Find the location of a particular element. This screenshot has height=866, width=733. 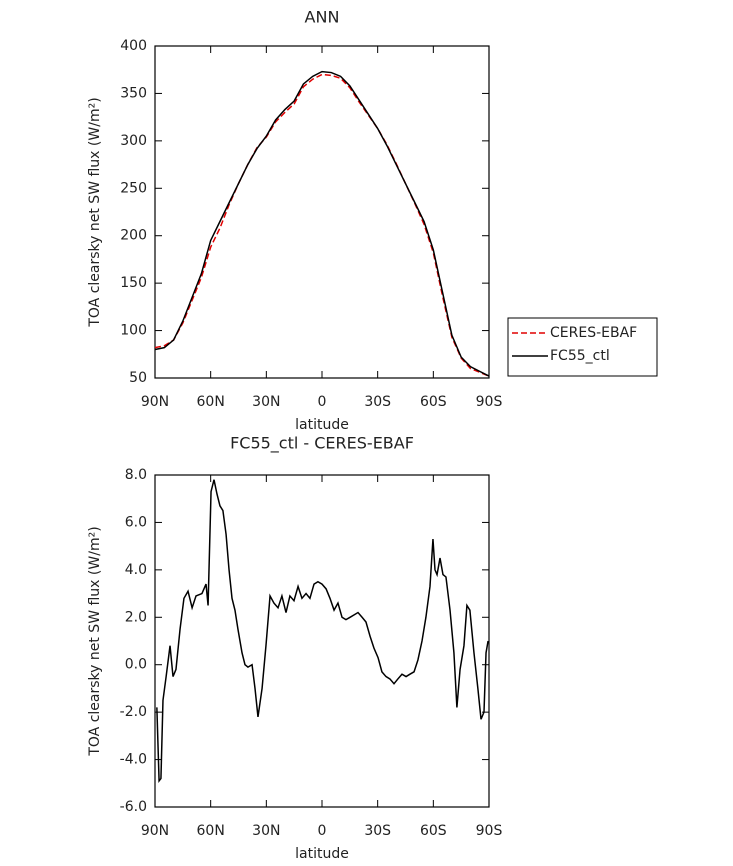

y-tick-label: 300 is located at coordinates (133, 141).